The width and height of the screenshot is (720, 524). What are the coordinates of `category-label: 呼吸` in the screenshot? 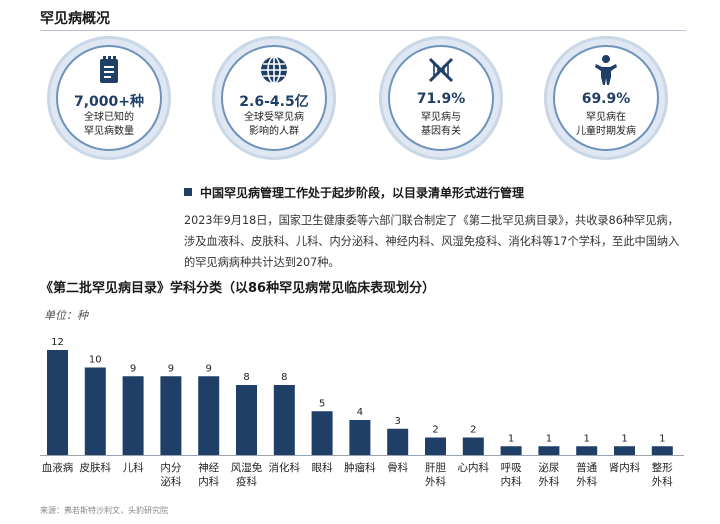 It's located at (511, 468).